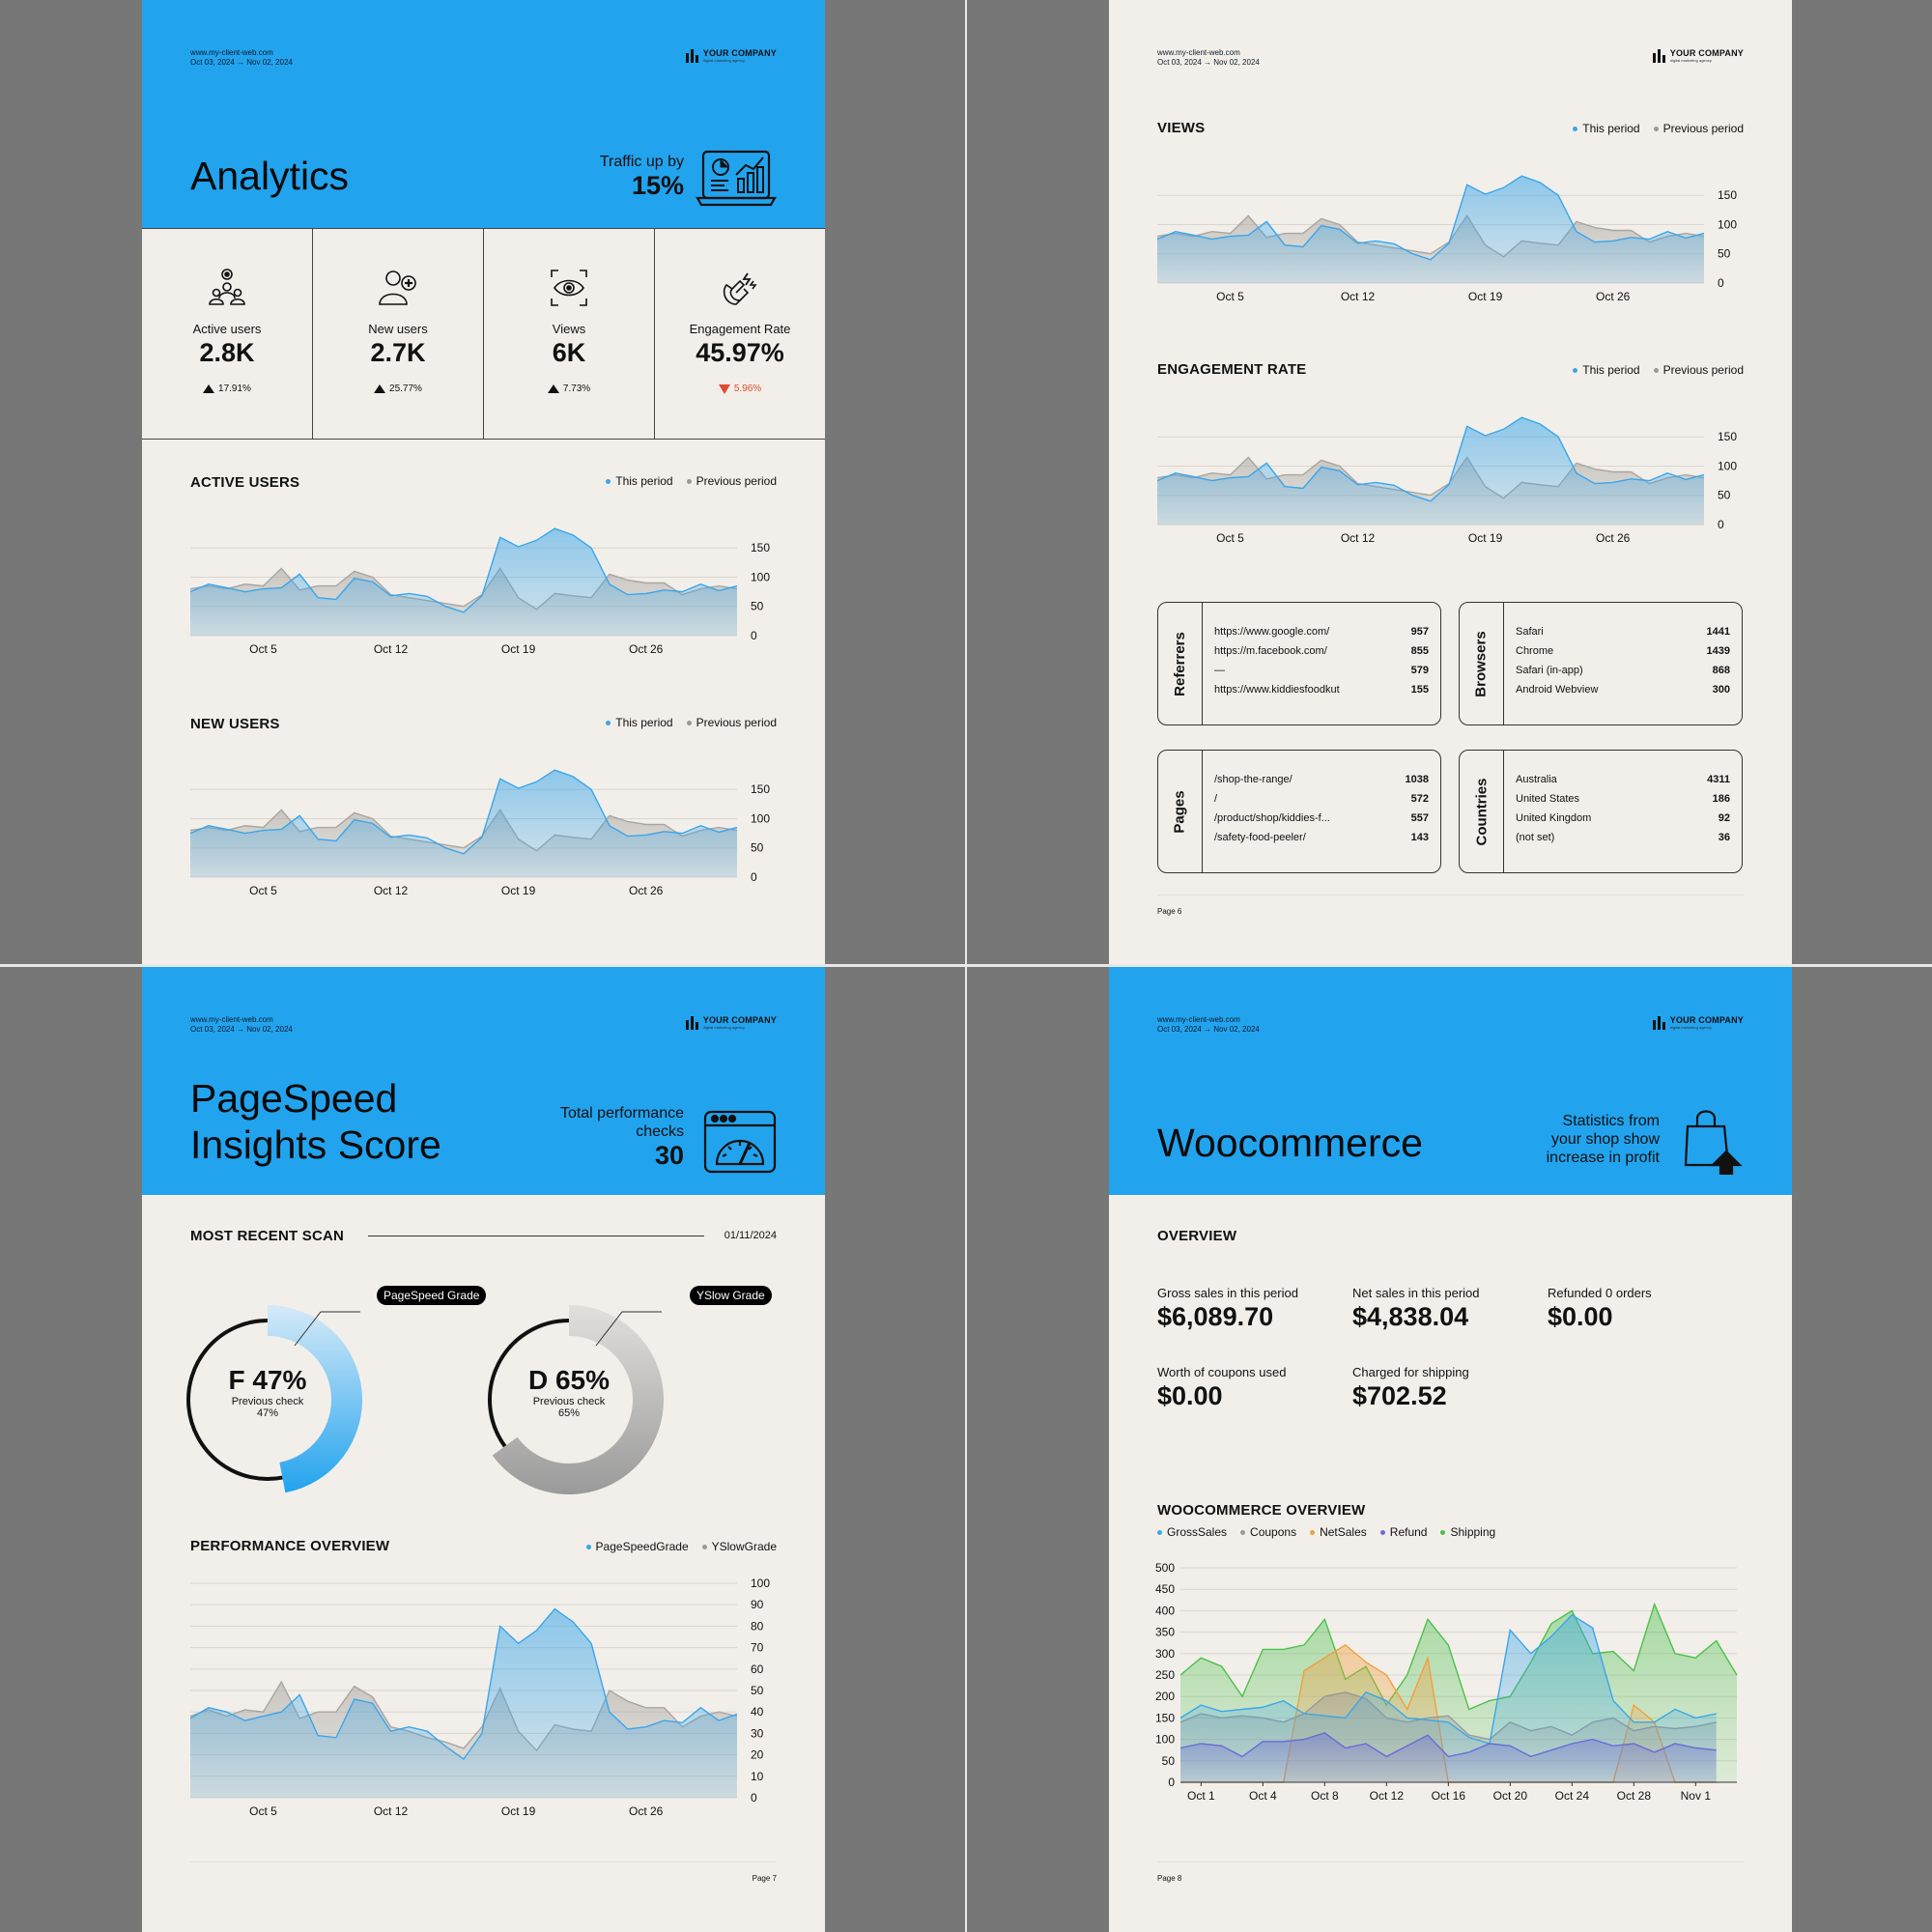 Image resolution: width=1932 pixels, height=1932 pixels. I want to click on series-line-yslowgrade, so click(464, 1716).